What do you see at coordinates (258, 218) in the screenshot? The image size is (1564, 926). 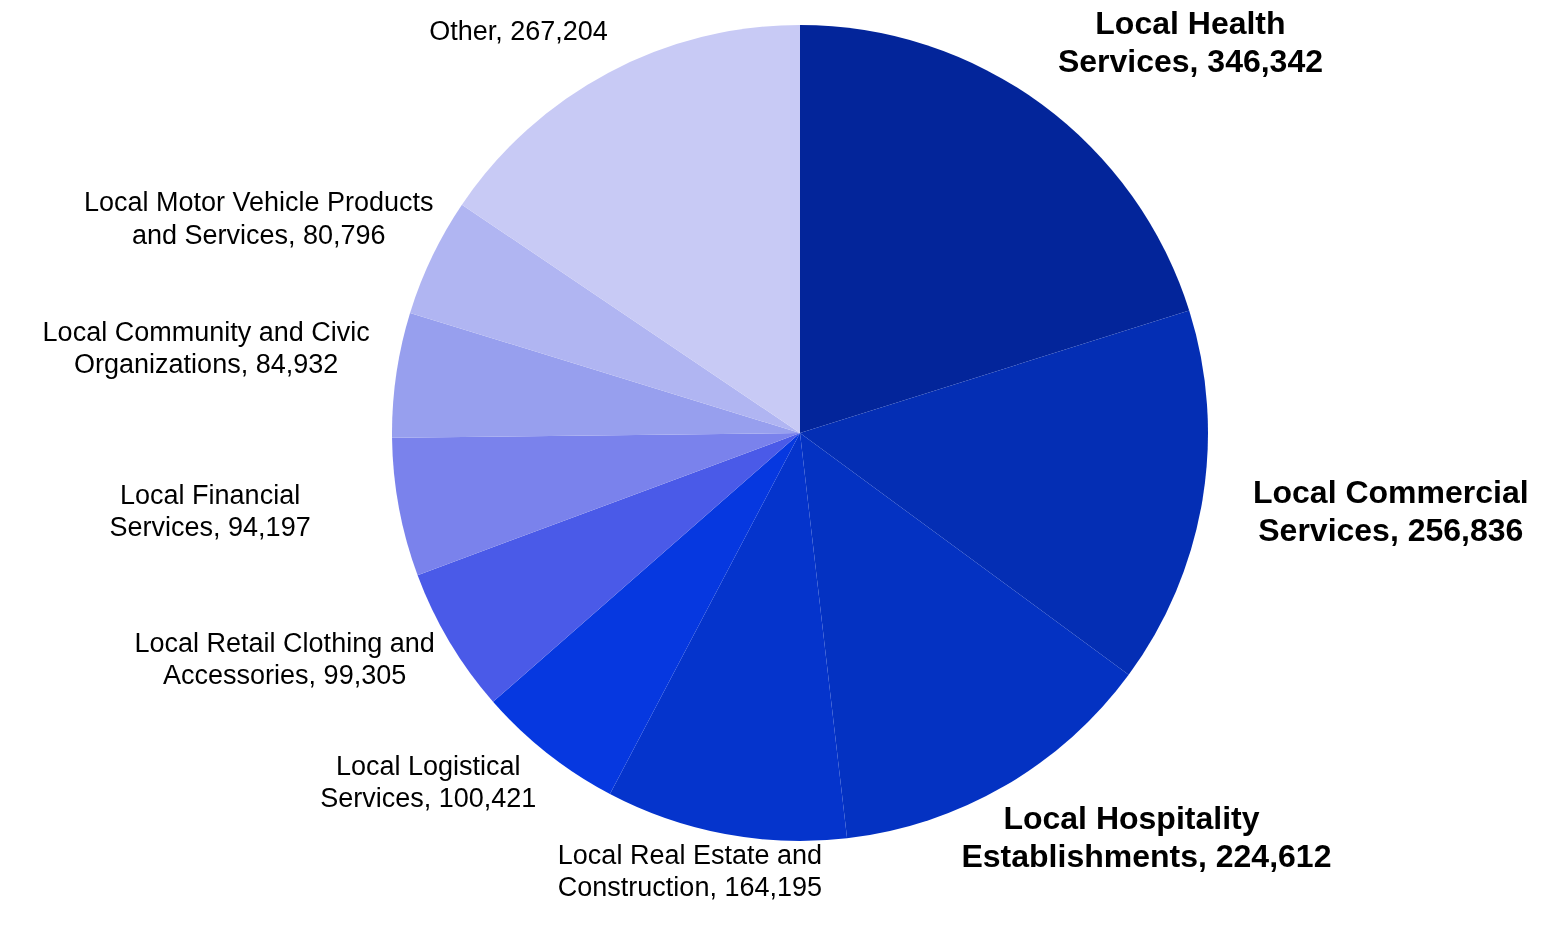 I see `slice-label: Local Motor Vehicle Products and Services, 80,796` at bounding box center [258, 218].